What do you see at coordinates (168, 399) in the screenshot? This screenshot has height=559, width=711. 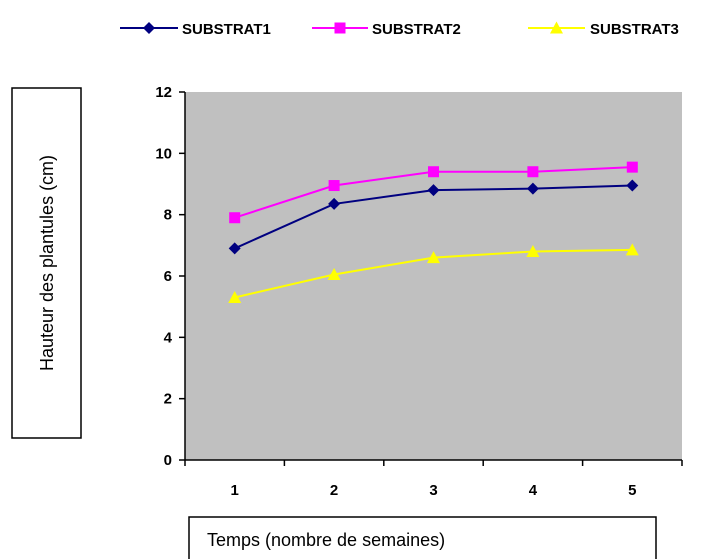 I see `y-tick-label: 2` at bounding box center [168, 399].